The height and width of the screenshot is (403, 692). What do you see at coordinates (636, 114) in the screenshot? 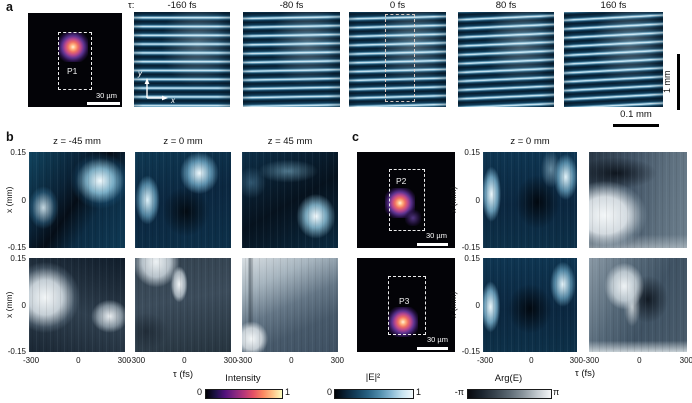
I see `scalebar-01mm-label: 0.1 mm` at bounding box center [636, 114].